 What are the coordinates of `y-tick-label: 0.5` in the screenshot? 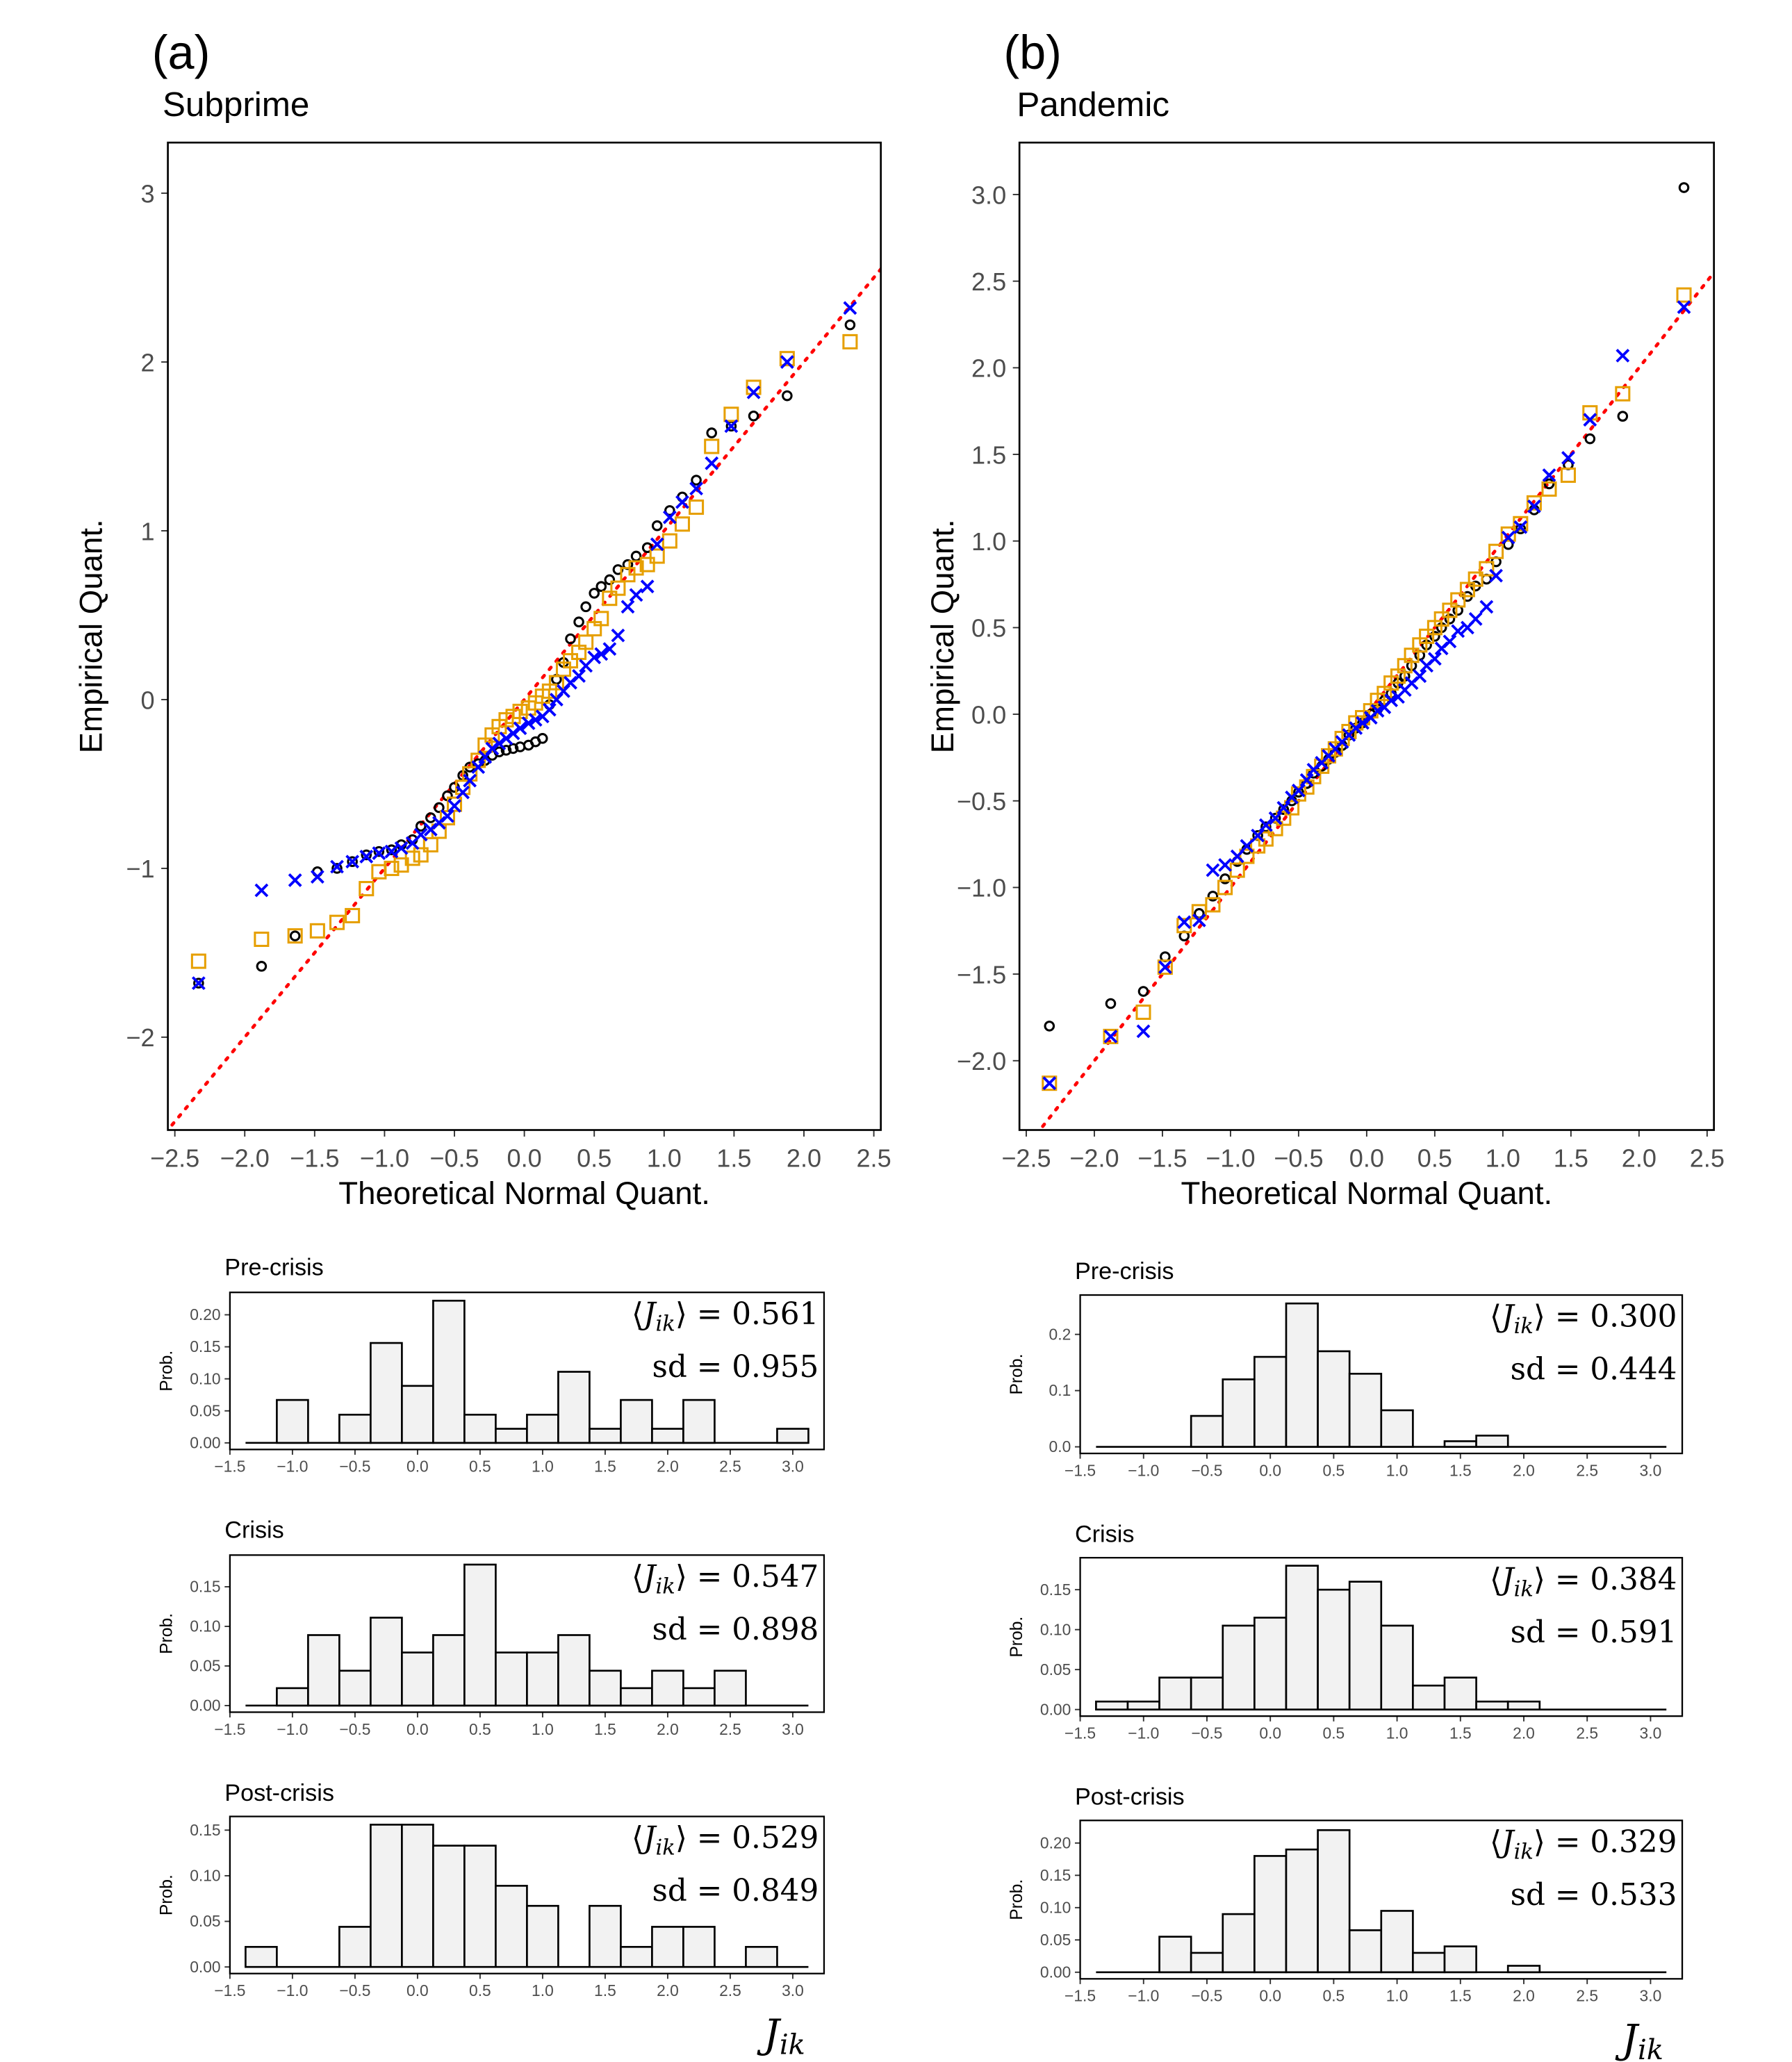 It's located at (989, 628).